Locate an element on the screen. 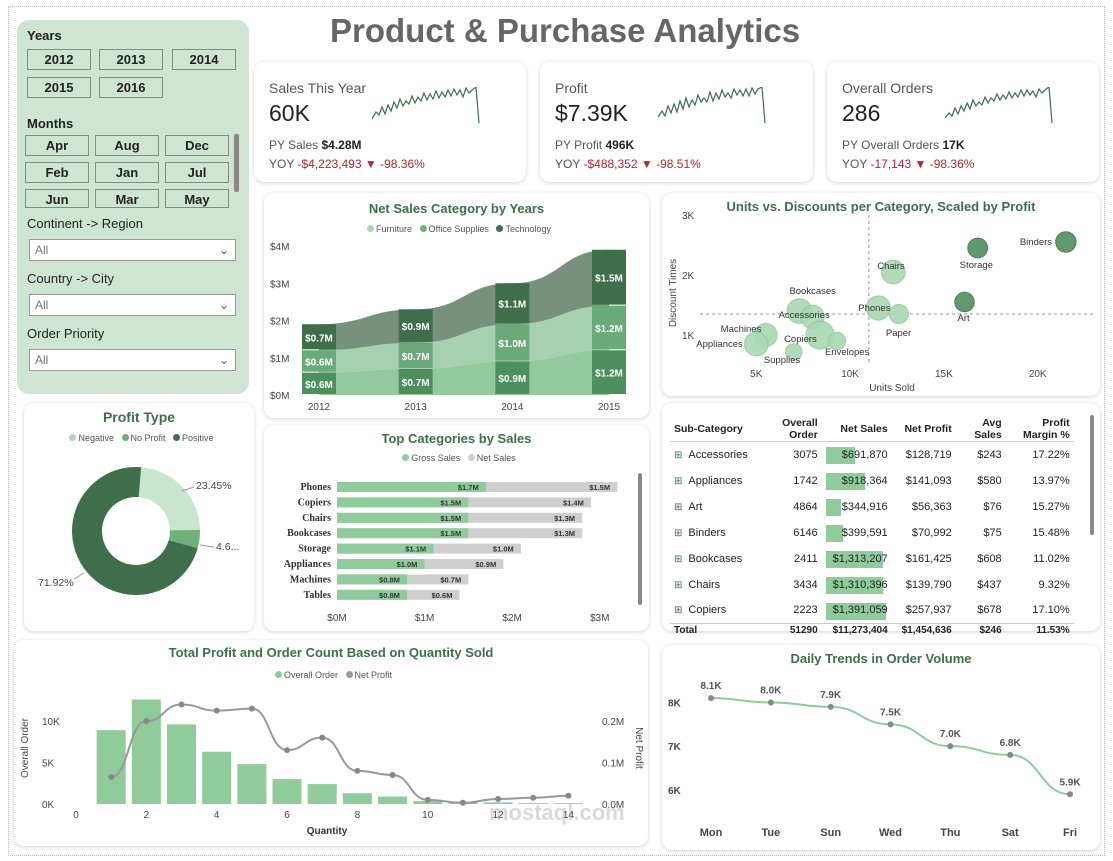 The image size is (1113, 861). priority-dropdown: All ⌄ is located at coordinates (132, 360).